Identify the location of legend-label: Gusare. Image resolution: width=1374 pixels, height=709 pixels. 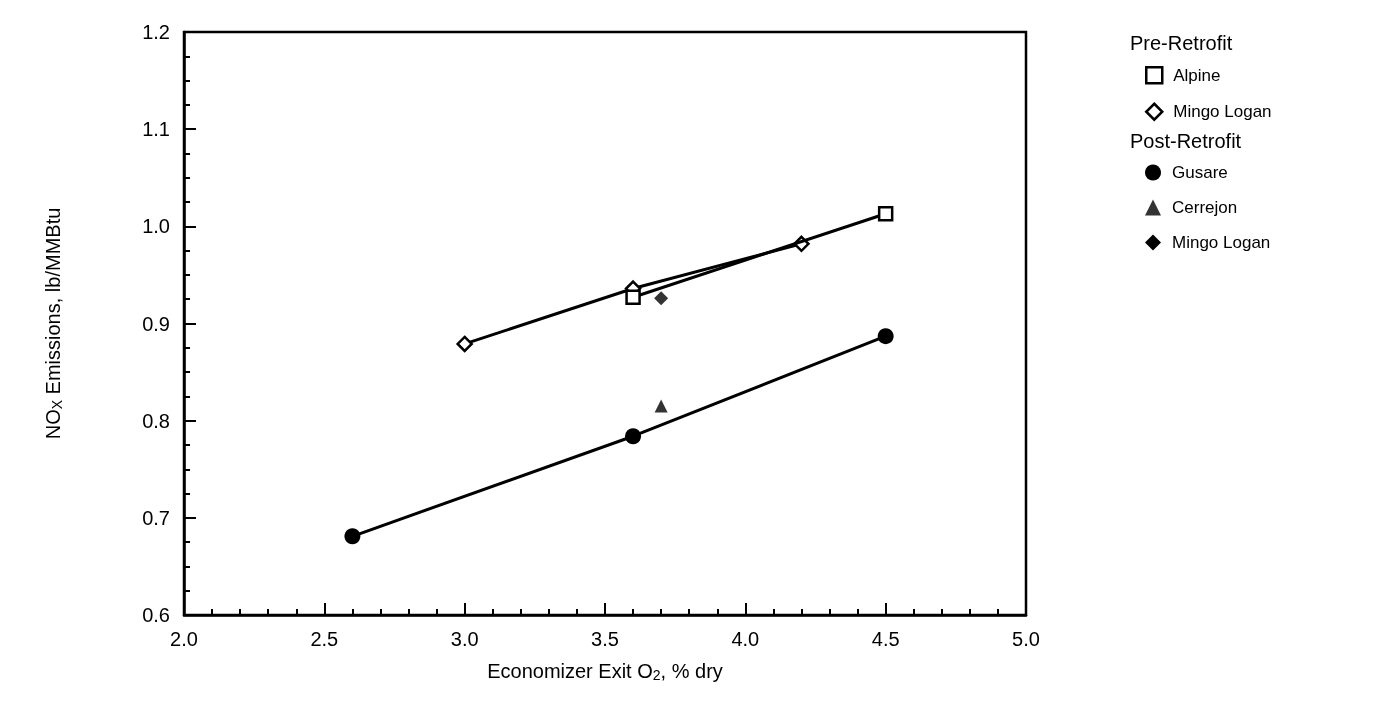
(1200, 172).